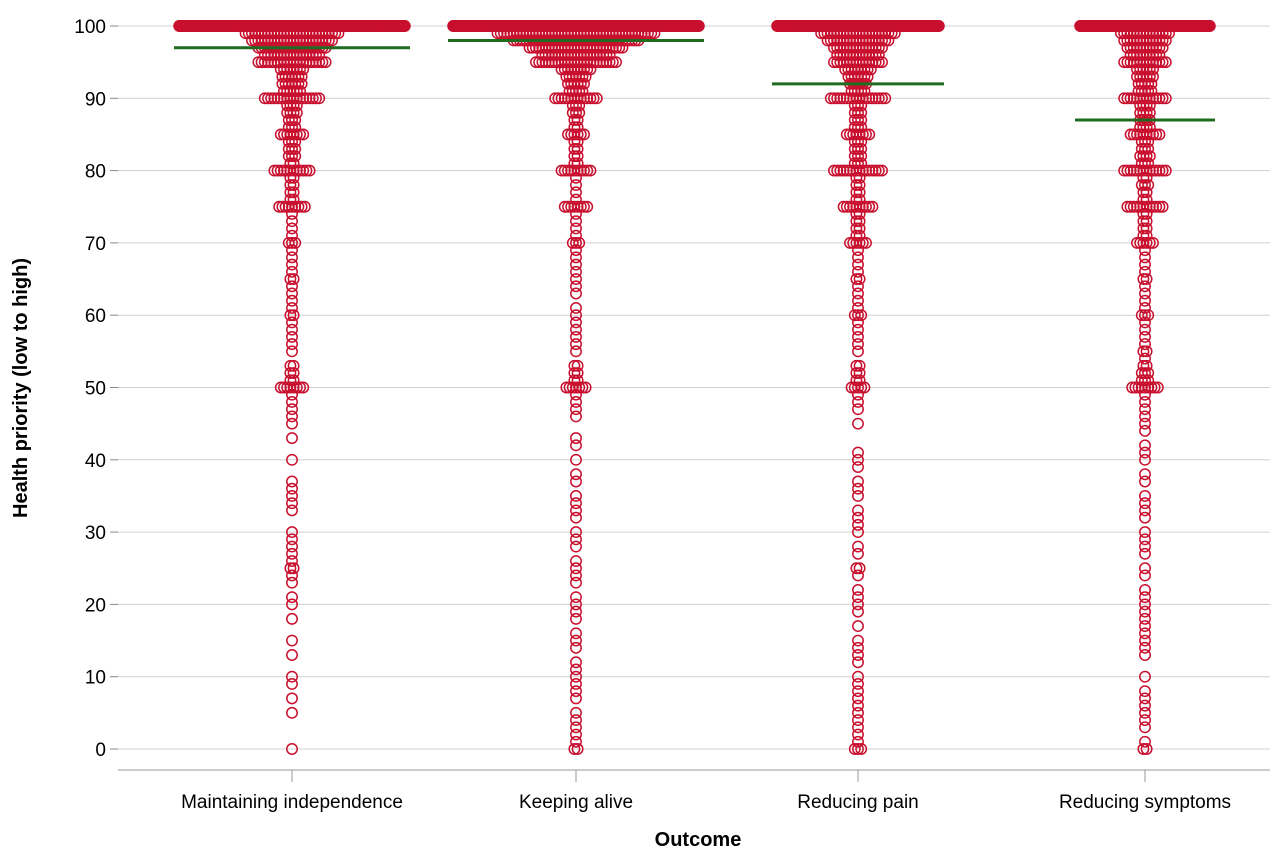  Describe the element at coordinates (95, 316) in the screenshot. I see `y-tick-label: 60` at that location.